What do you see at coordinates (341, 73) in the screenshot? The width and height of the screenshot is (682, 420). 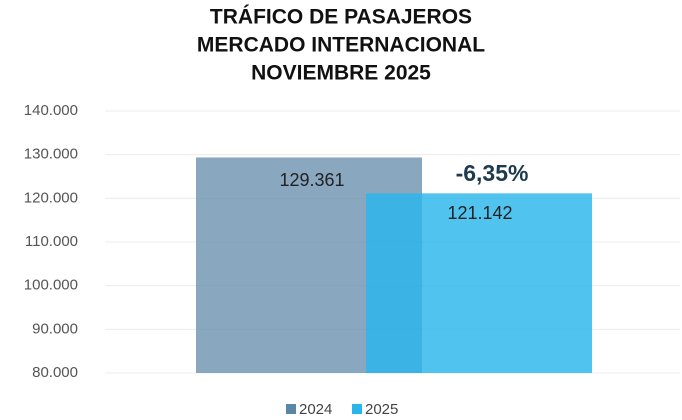 I see `chart-title: NOVIEMBRE 2025` at bounding box center [341, 73].